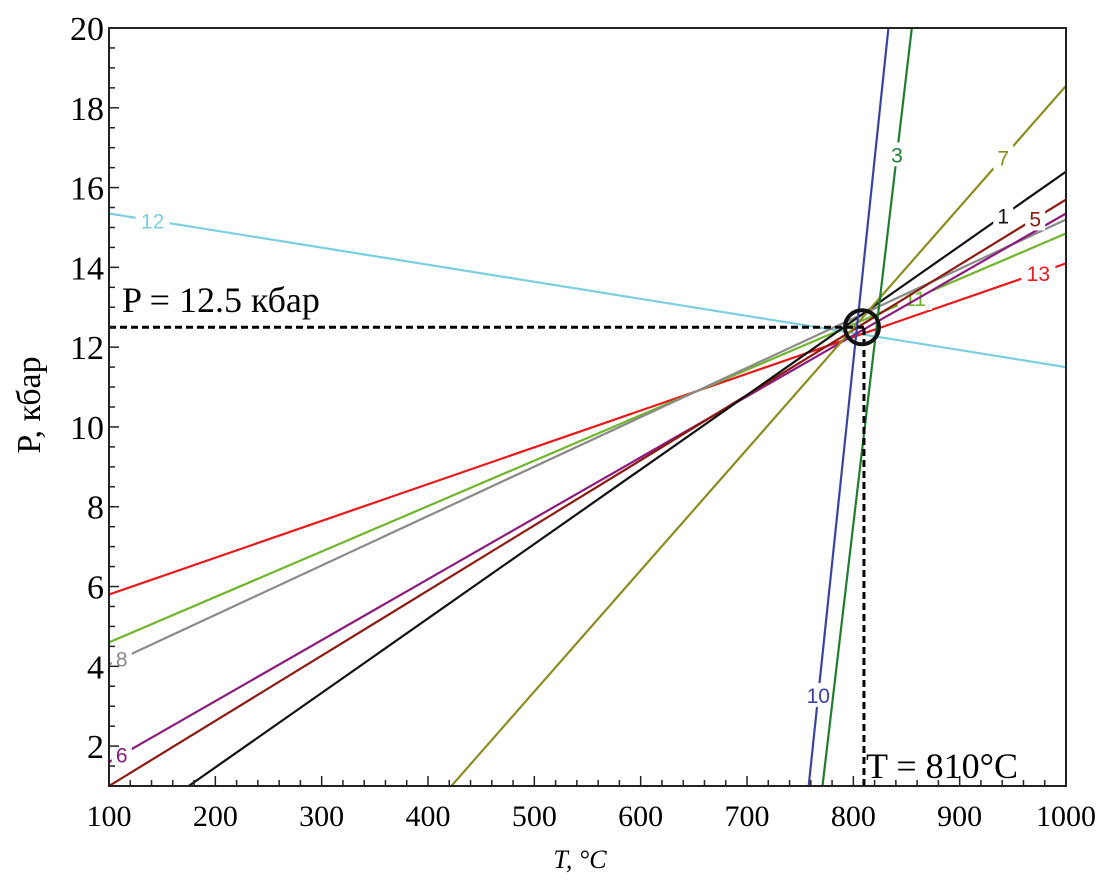  I want to click on y-tick-label: 20, so click(87, 29).